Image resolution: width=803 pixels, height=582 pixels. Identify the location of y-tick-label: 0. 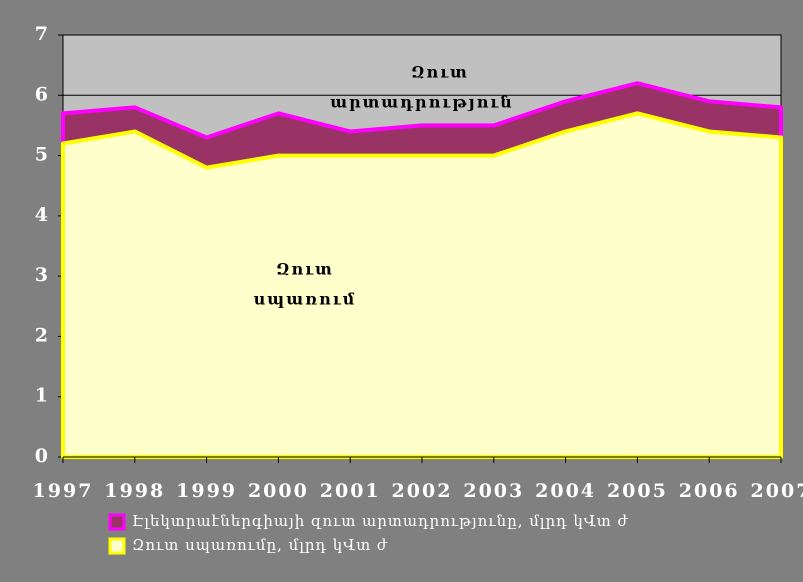
(42, 456).